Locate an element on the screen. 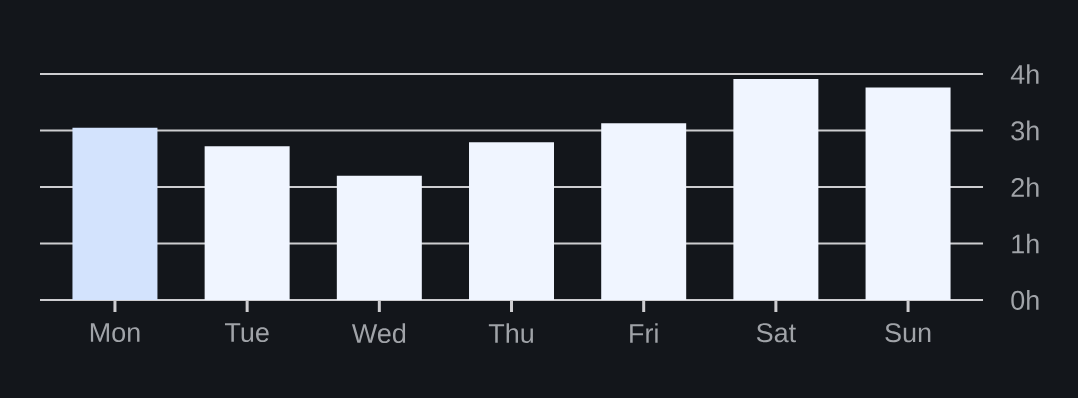  x-tick-label: Fri is located at coordinates (644, 333).